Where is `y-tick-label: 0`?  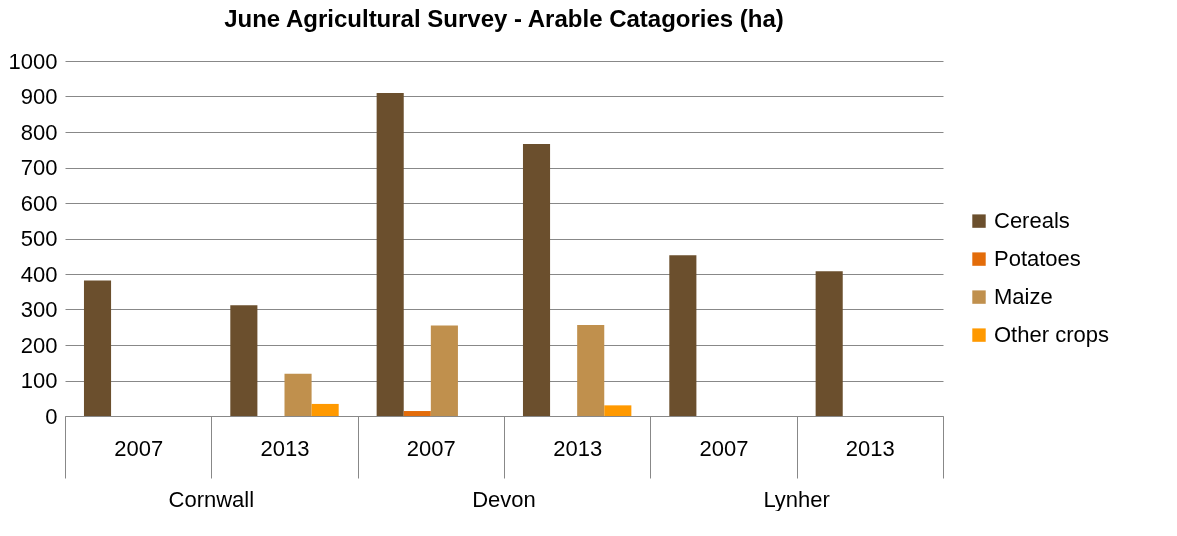
y-tick-label: 0 is located at coordinates (51, 416).